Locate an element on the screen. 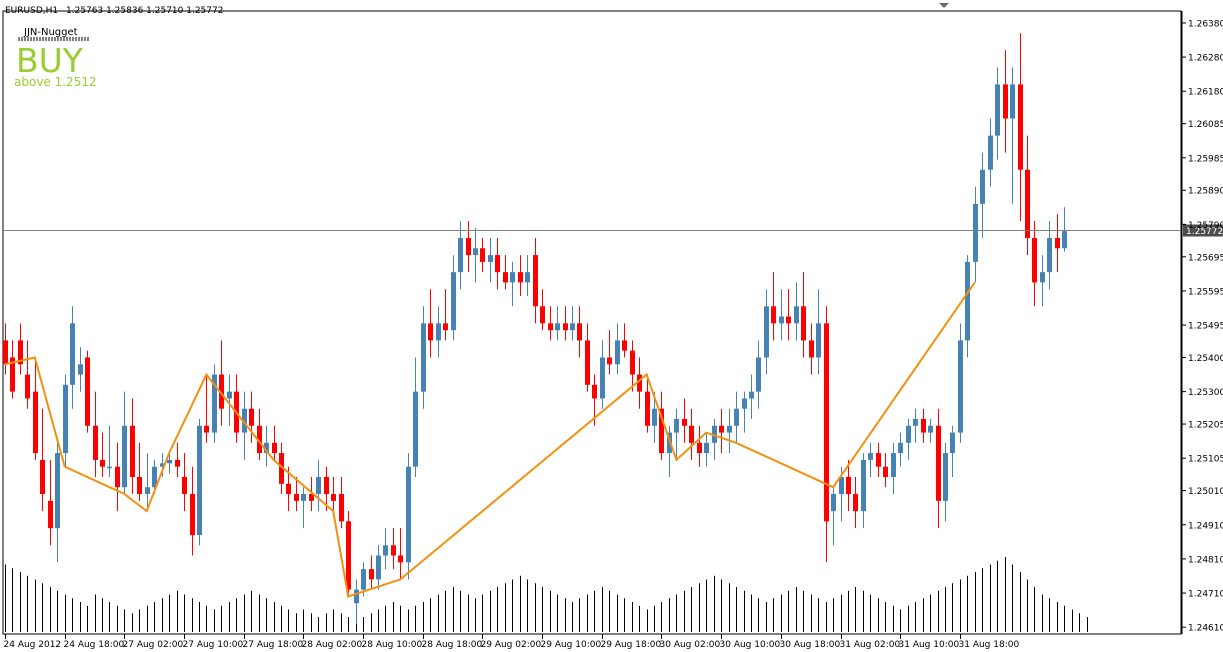 The image size is (1223, 652). y-tick-label: 1.25105 is located at coordinates (1205, 460).